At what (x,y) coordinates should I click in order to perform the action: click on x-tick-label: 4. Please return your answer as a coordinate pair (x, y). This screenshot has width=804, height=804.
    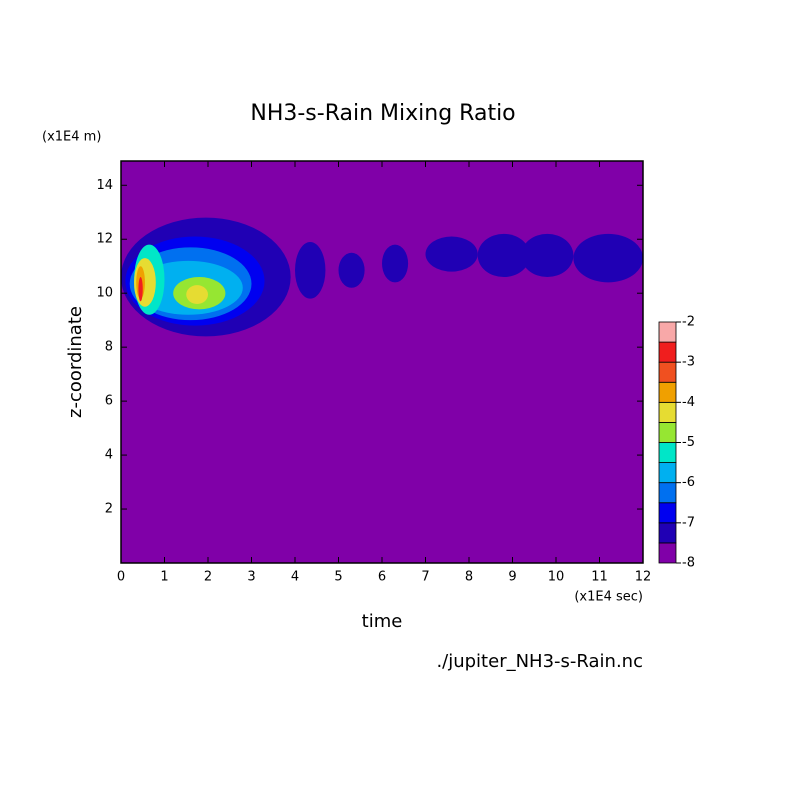
    Looking at the image, I should click on (295, 577).